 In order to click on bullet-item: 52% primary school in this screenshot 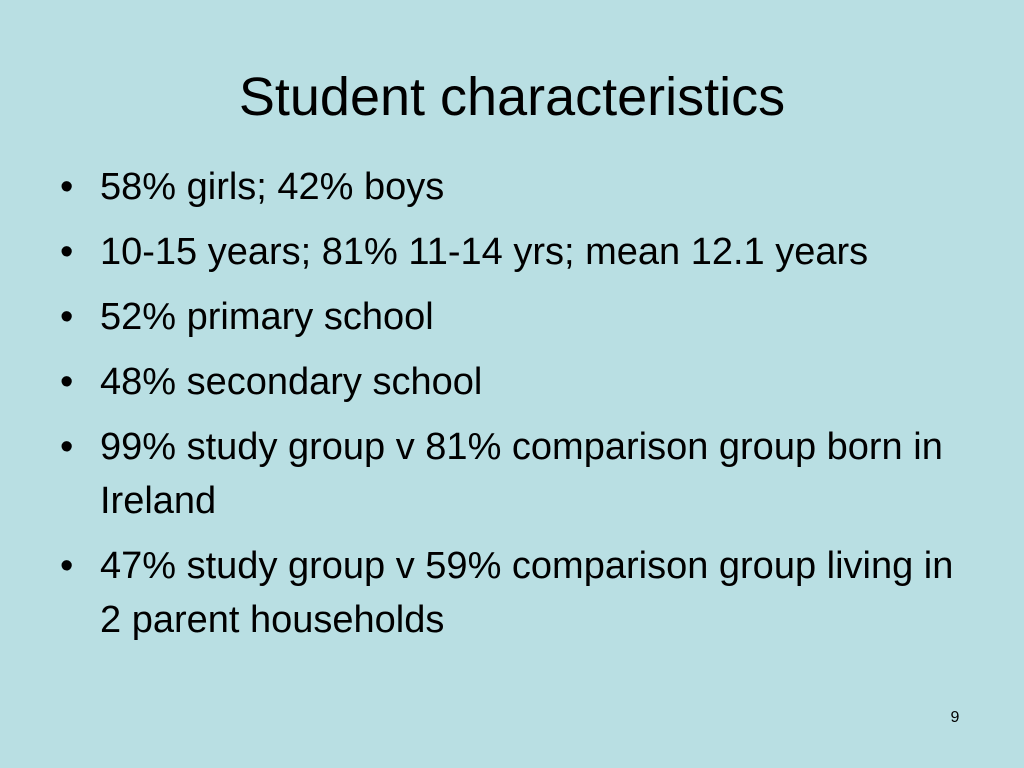, I will do `click(520, 317)`.